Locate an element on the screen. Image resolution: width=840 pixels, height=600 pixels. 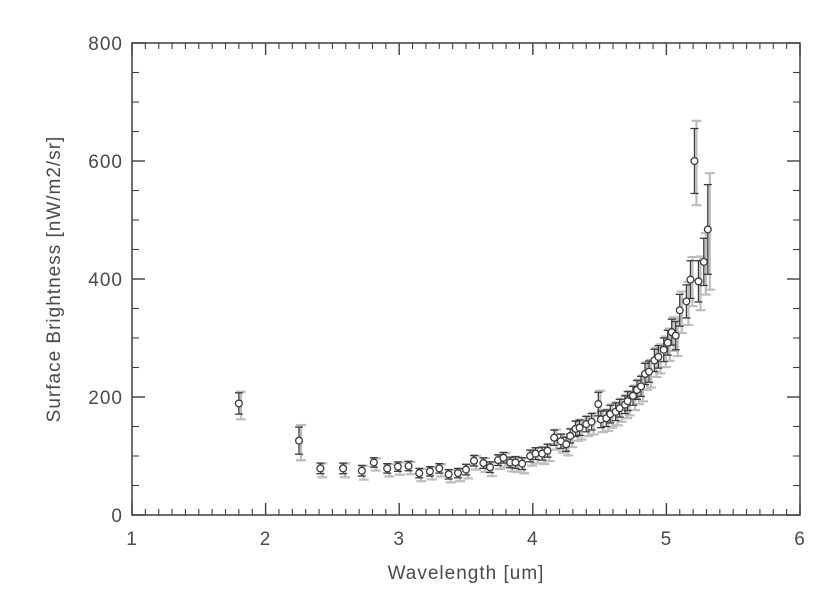
y-axis-title: Surface Brightness [nW/m2/sr] is located at coordinates (54, 279).